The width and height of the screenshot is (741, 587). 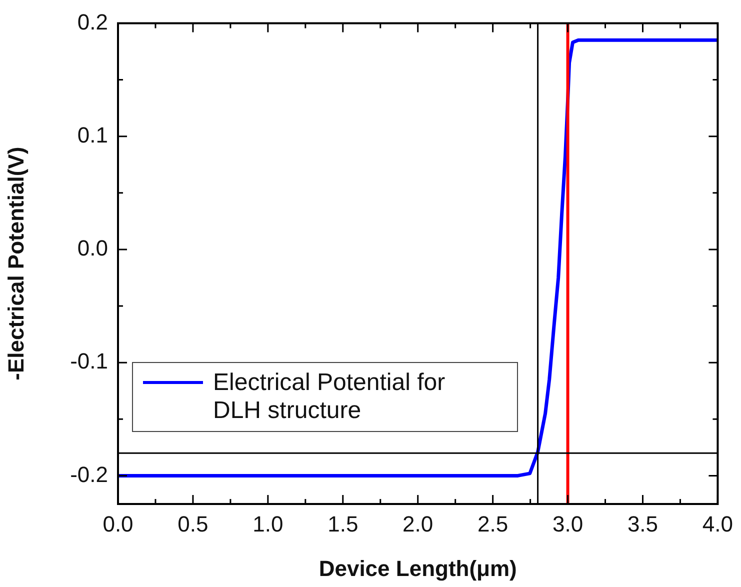 I want to click on x-axis-title: Device Length(μm), so click(x=417, y=568).